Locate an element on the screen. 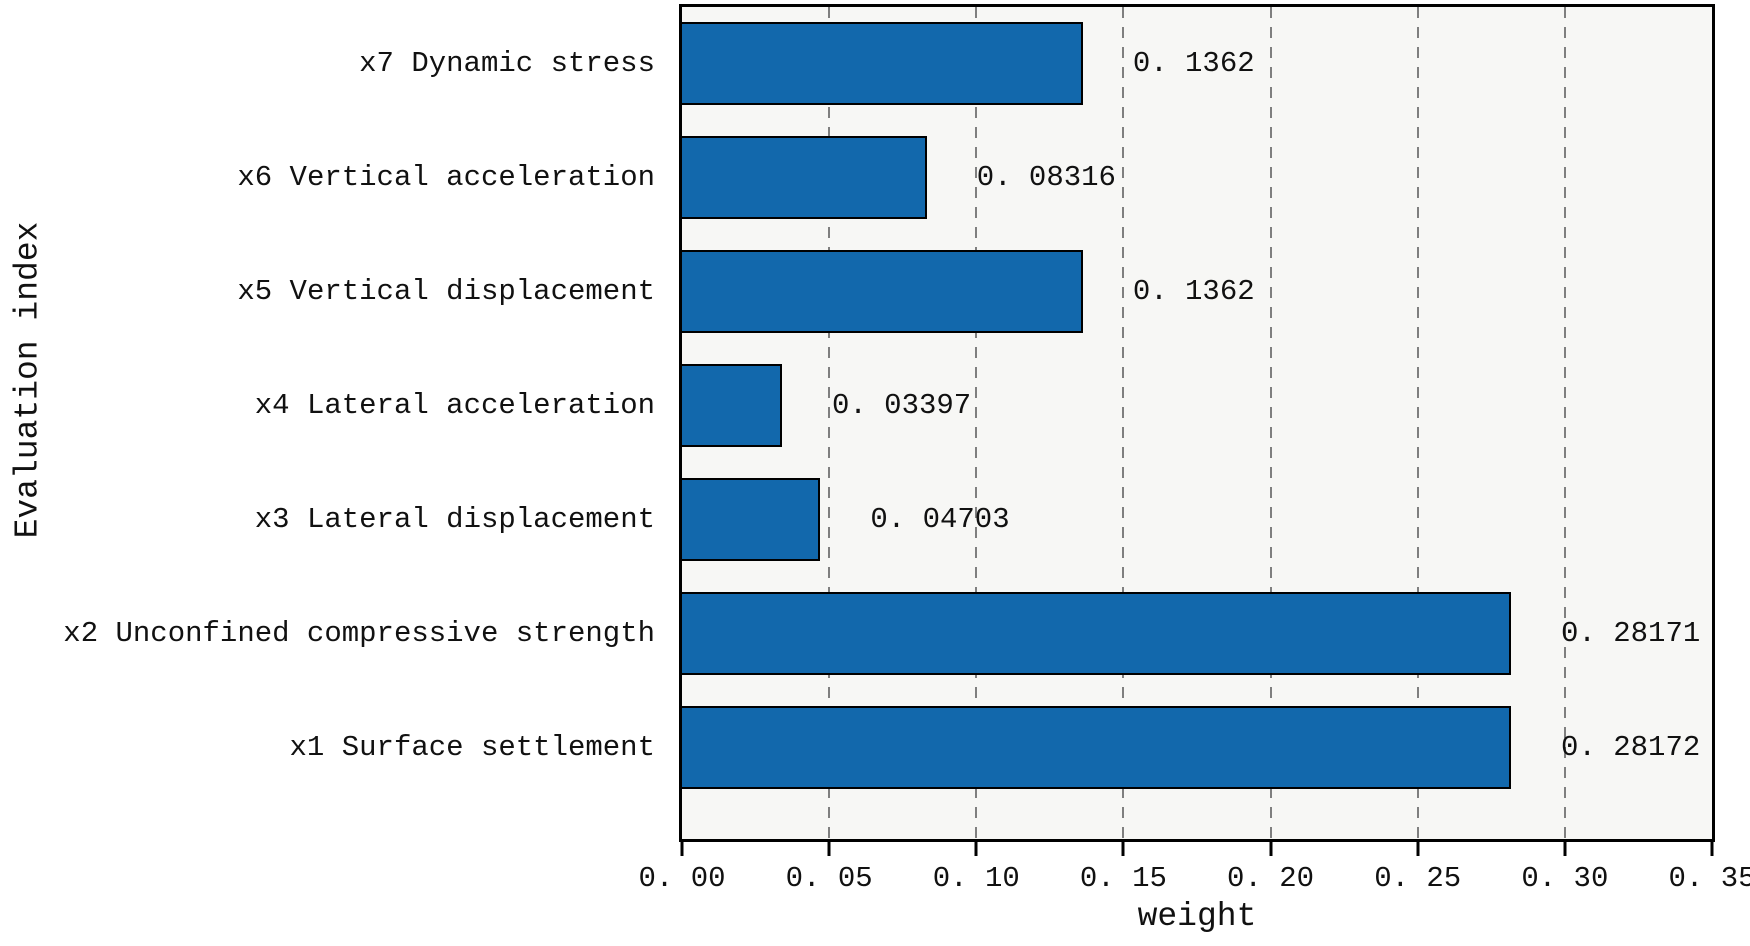 The height and width of the screenshot is (946, 1750). y-tick-label: x2 Unconfined compressive strength is located at coordinates (359, 633).